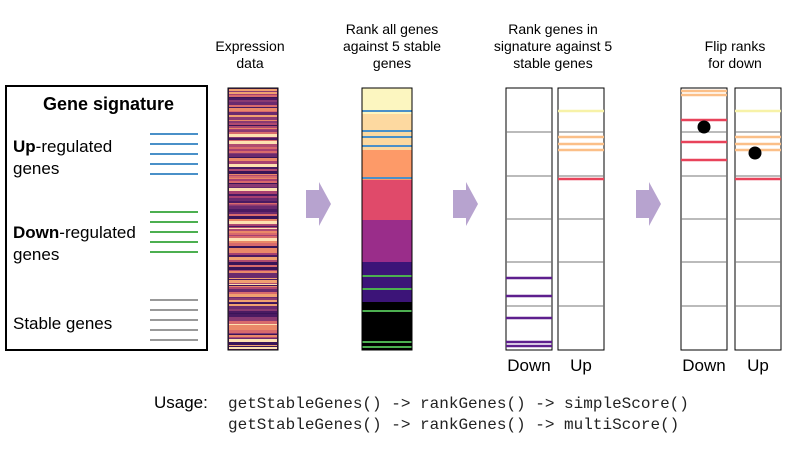  Describe the element at coordinates (392, 63) in the screenshot. I see `header-rank-all-line3: genes` at that location.